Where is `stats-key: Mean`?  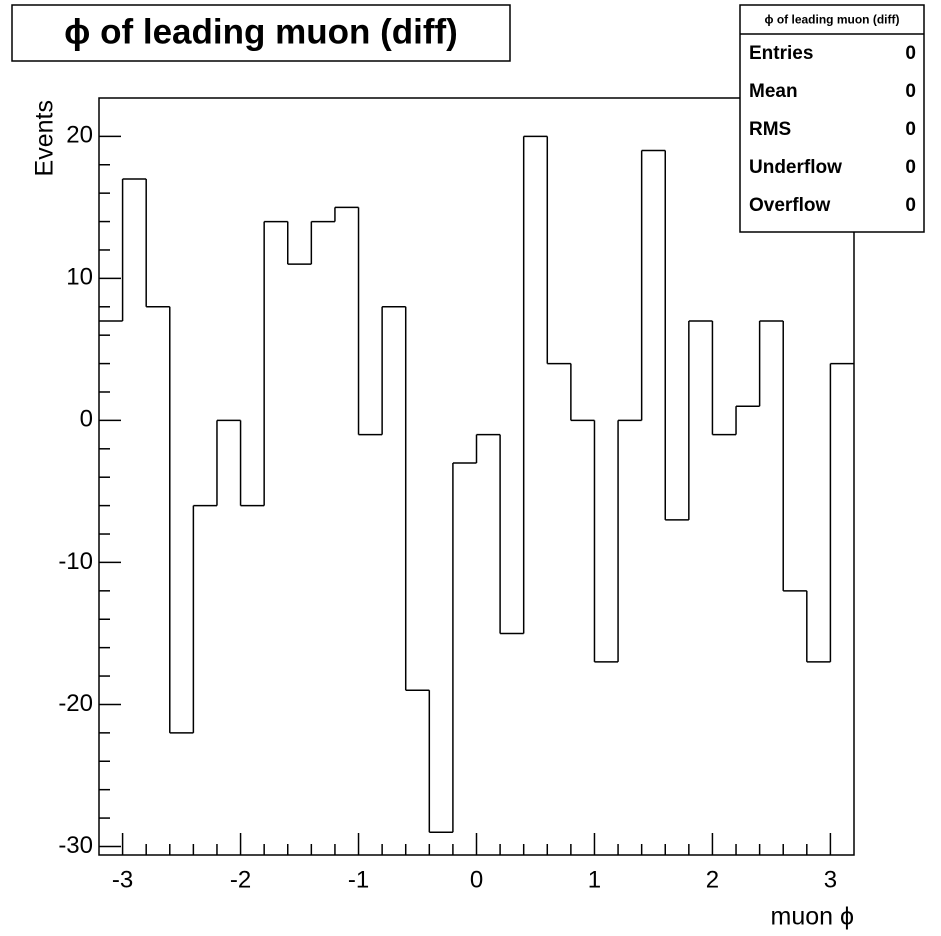 stats-key: Mean is located at coordinates (773, 91).